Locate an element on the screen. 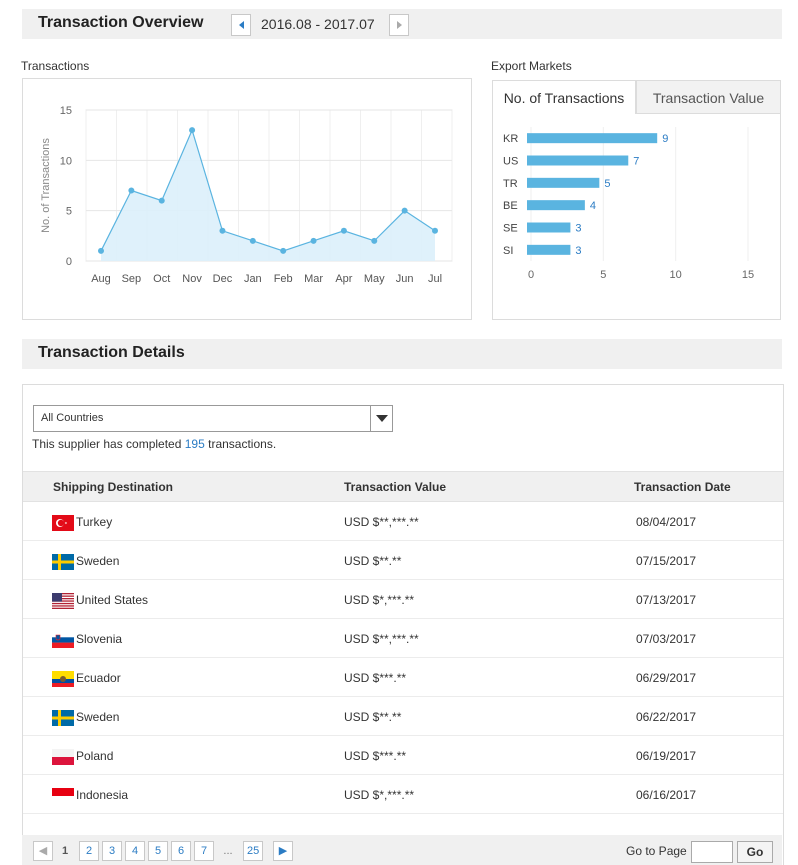  chevron-right-icon is located at coordinates (399, 25).